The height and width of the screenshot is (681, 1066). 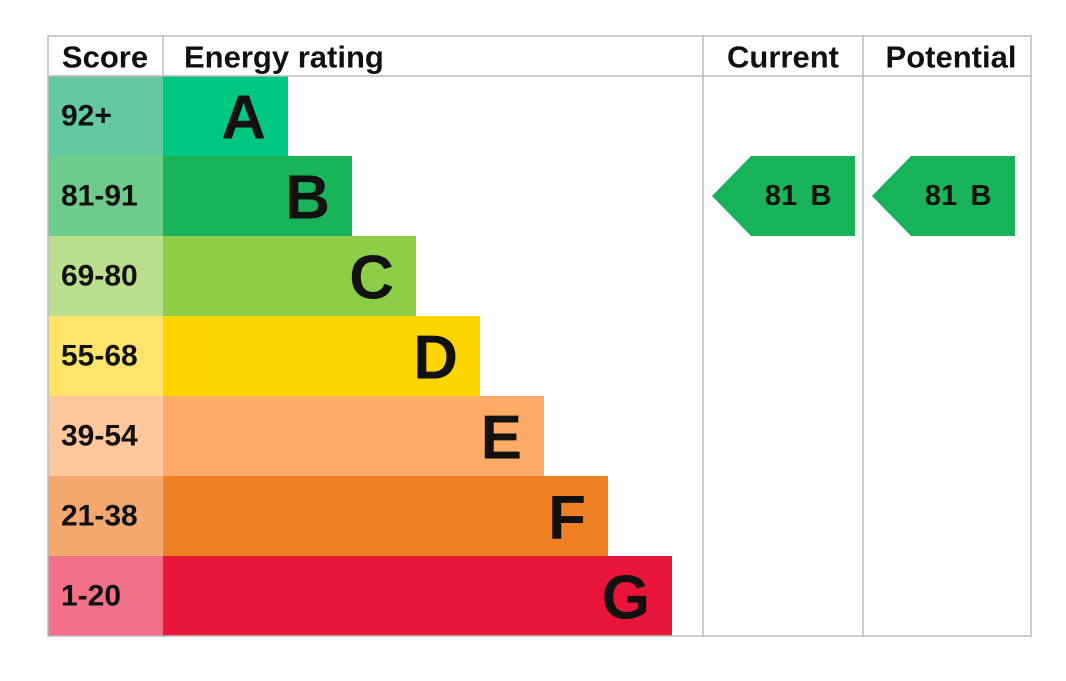 What do you see at coordinates (105, 57) in the screenshot?
I see `header-score: Score` at bounding box center [105, 57].